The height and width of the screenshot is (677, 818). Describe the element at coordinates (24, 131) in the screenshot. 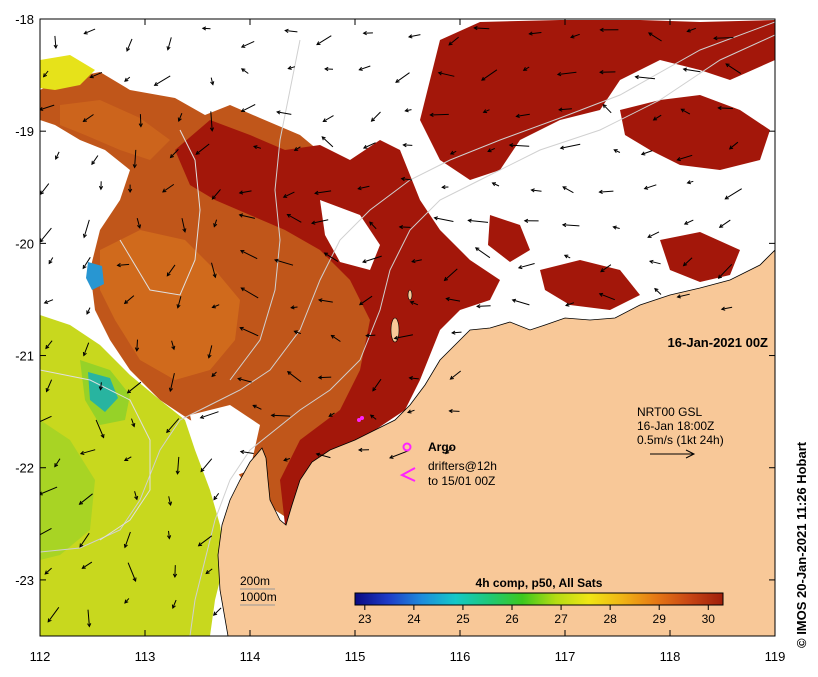

I see `lat-tick-label: -19` at that location.